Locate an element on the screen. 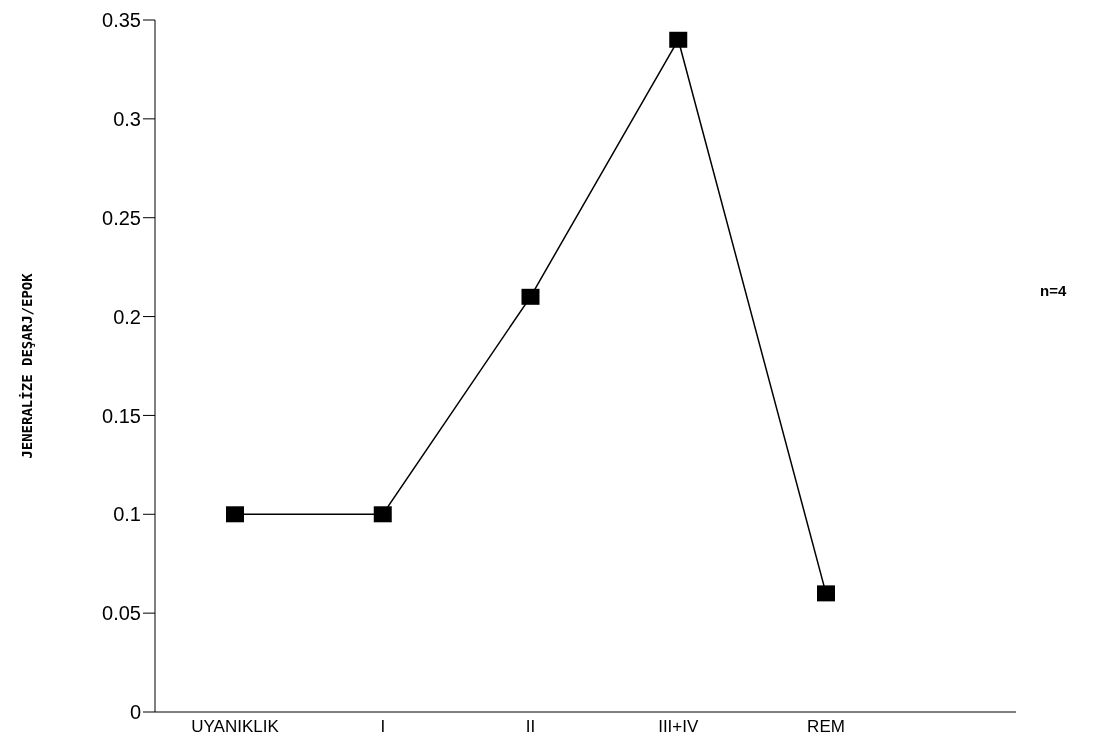  text: n=4 is located at coordinates (1053, 290).